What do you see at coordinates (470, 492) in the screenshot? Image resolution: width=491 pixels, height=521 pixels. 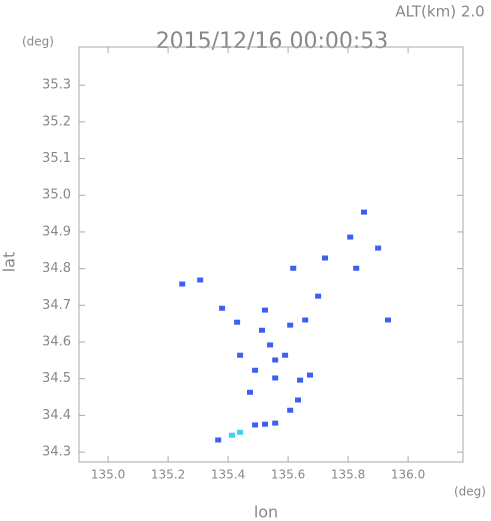 I see `x-unit: (deg)` at bounding box center [470, 492].